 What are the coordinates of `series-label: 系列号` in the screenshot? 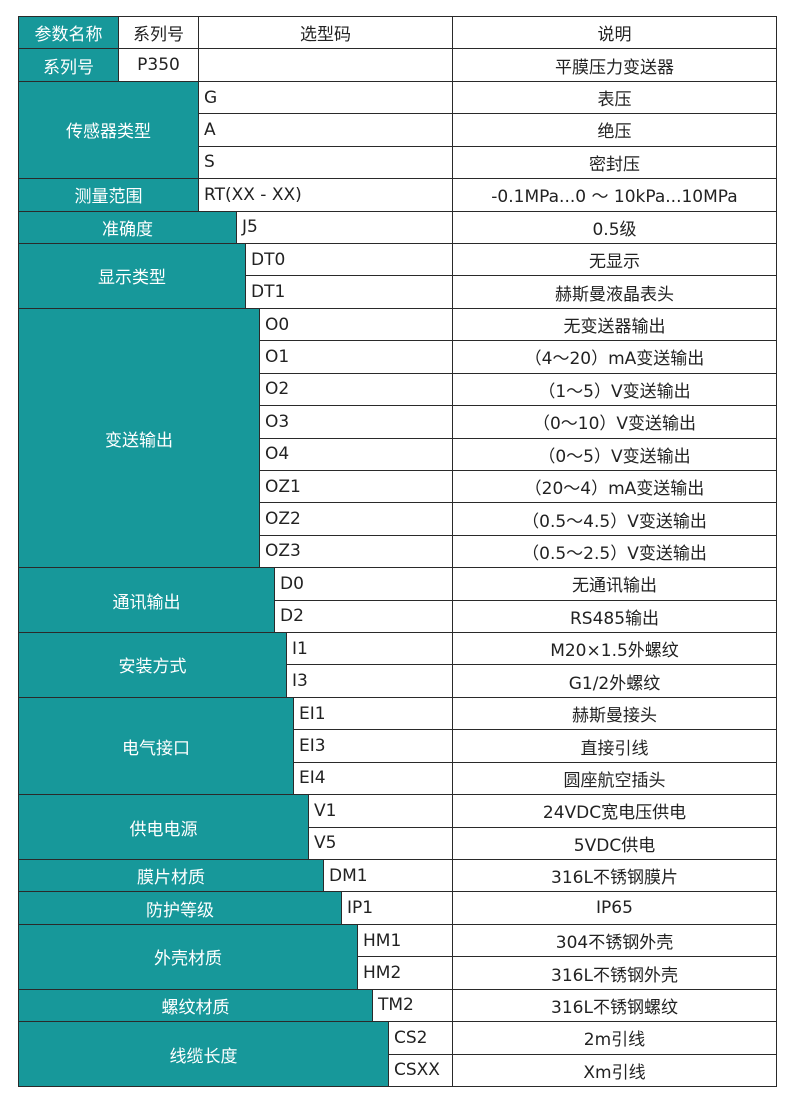 It's located at (68, 65).